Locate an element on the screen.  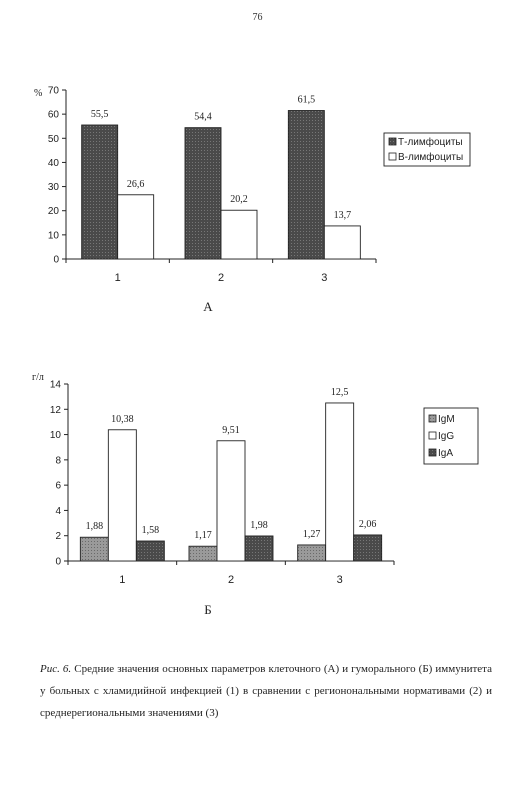
figure-label: Рис. 6. is located at coordinates (56, 669).